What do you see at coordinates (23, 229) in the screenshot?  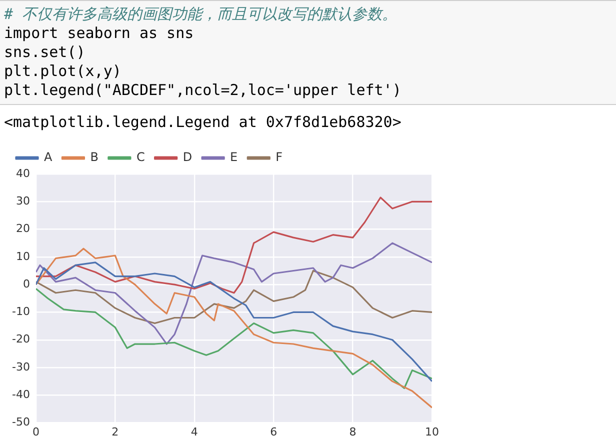 I see `y-tick-label: 20` at bounding box center [23, 229].